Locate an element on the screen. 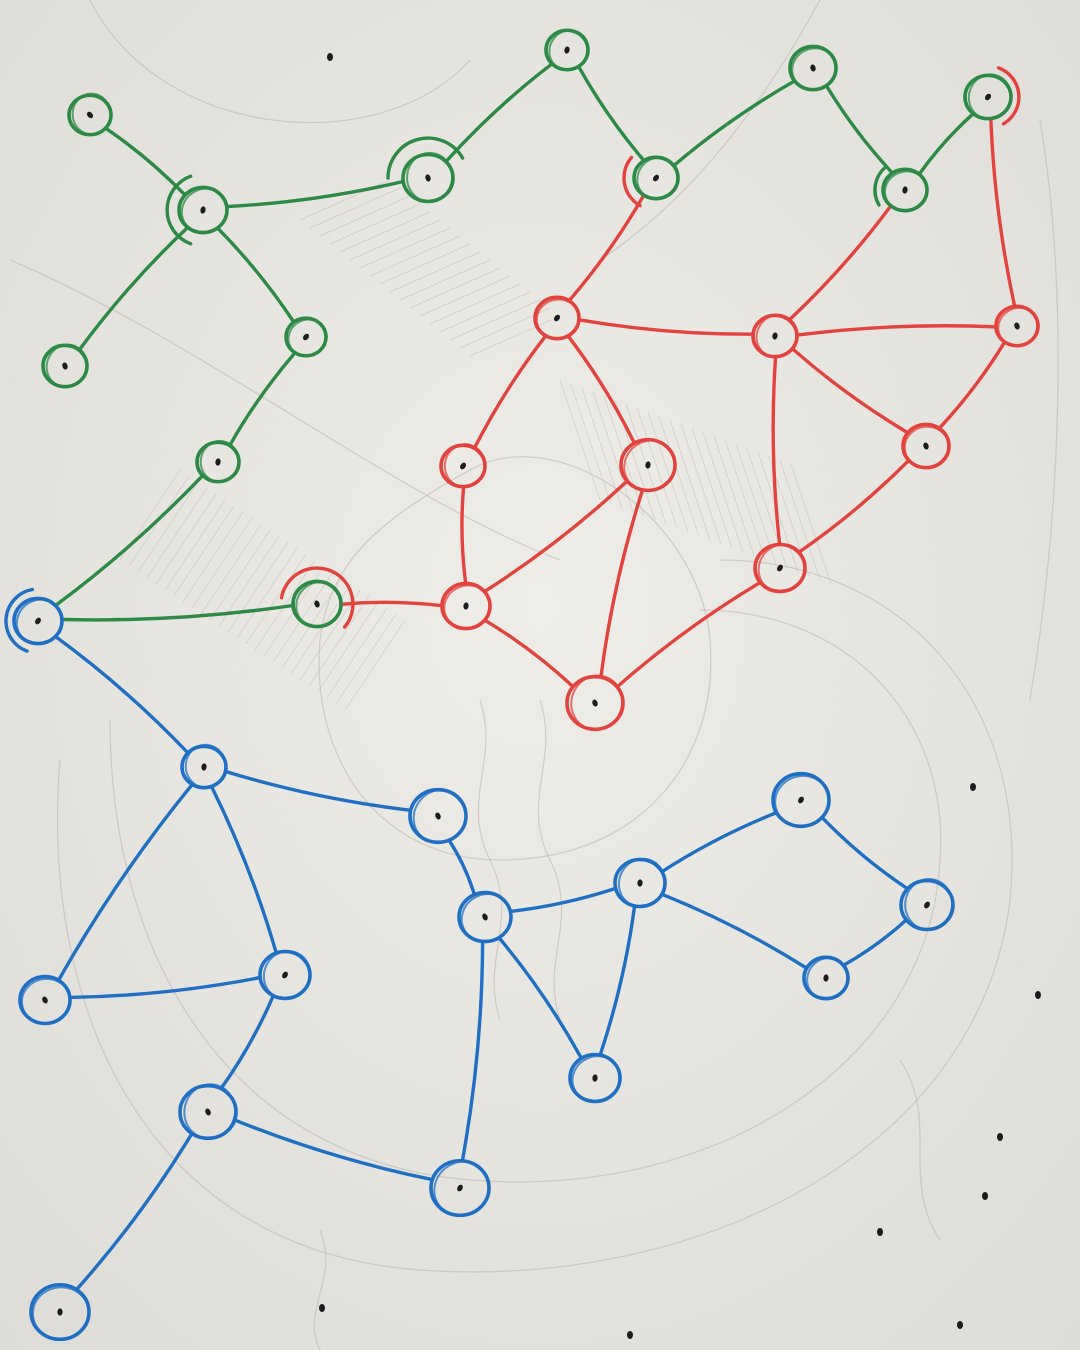  edge-b1-g12 is located at coordinates (177, 612).